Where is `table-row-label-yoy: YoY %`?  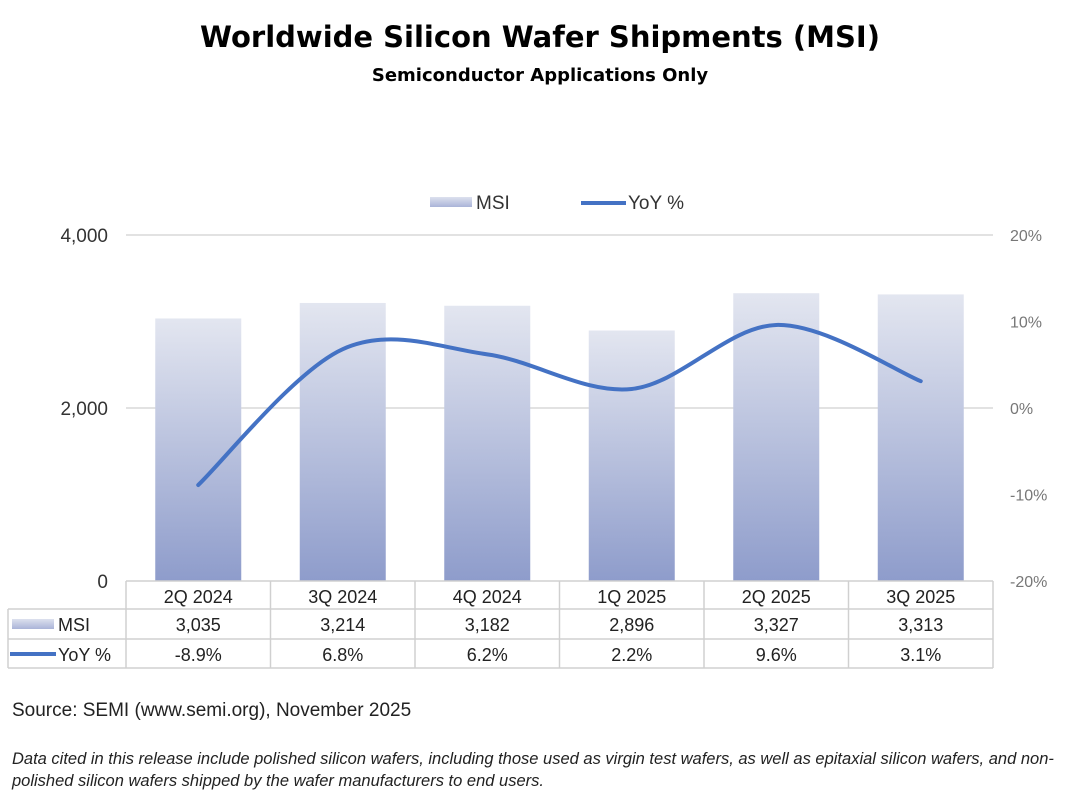 table-row-label-yoy: YoY % is located at coordinates (84, 655).